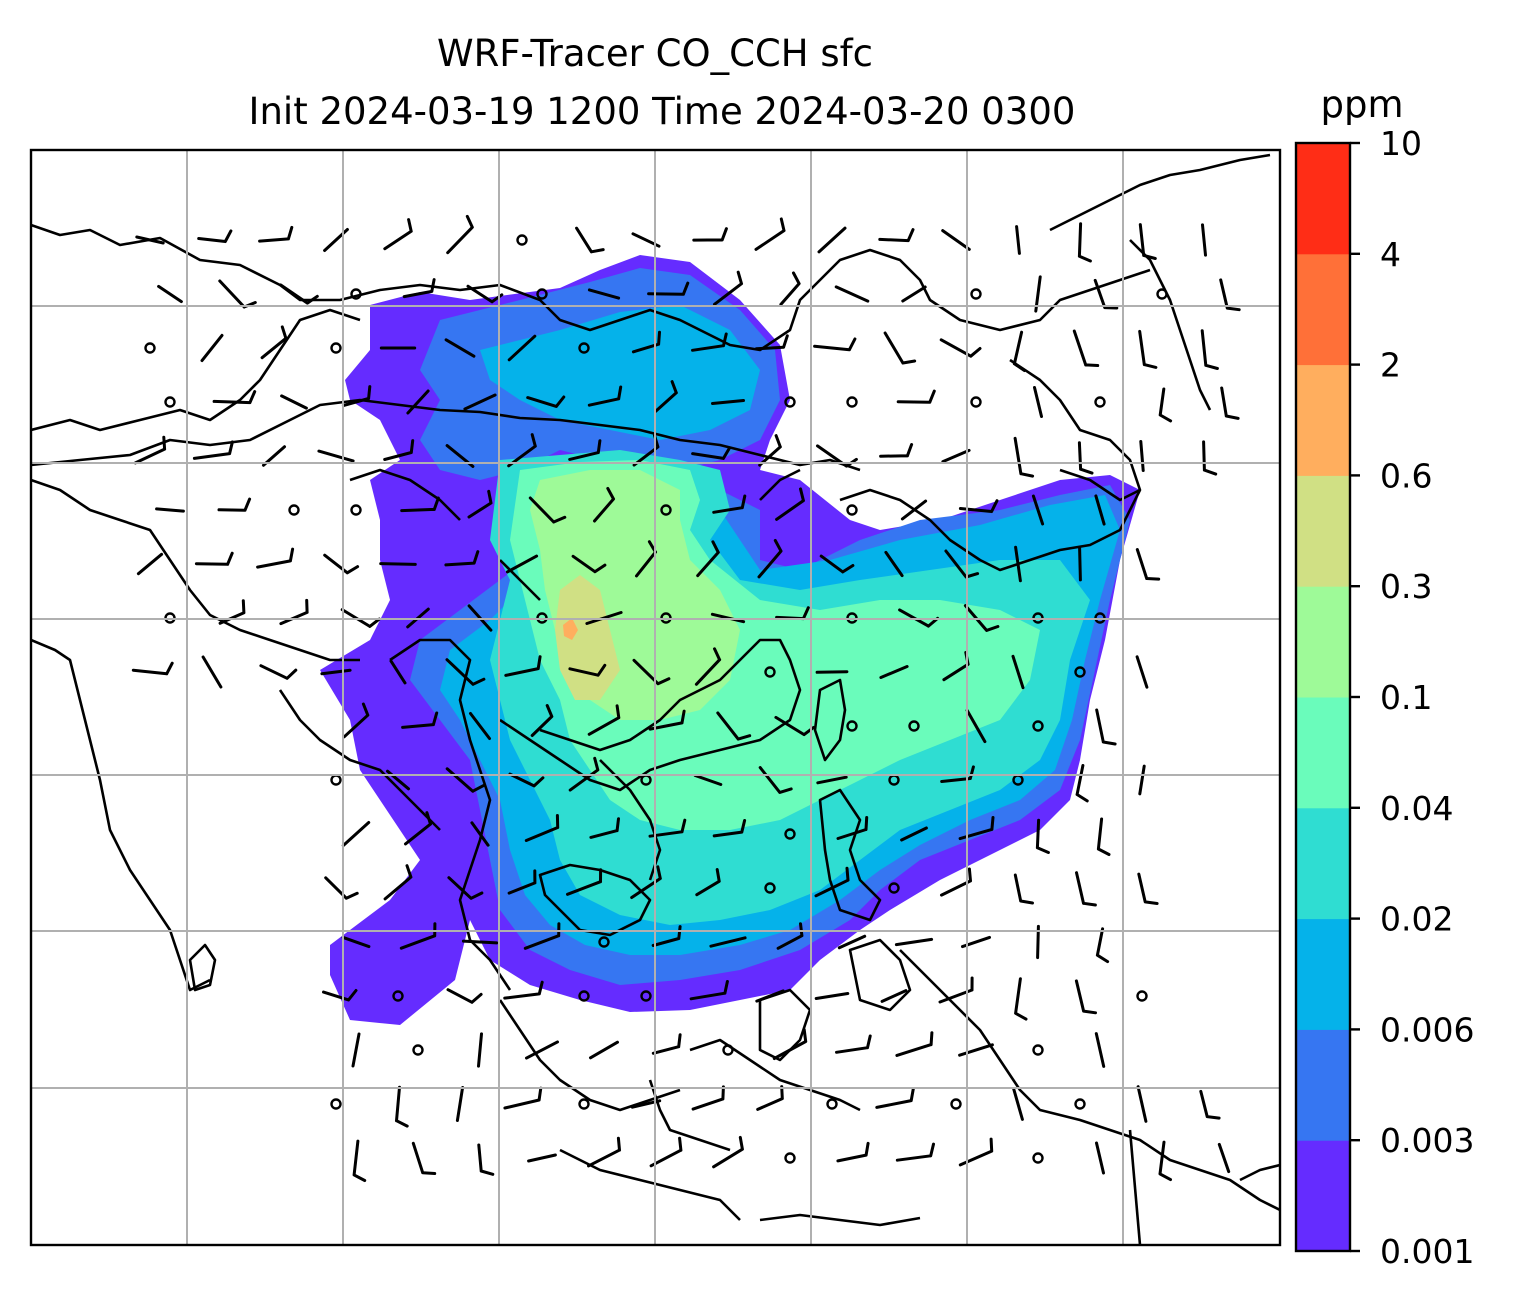 The height and width of the screenshot is (1310, 1528). What do you see at coordinates (1416, 808) in the screenshot?
I see `colorbar-tick-label: 0.04` at bounding box center [1416, 808].